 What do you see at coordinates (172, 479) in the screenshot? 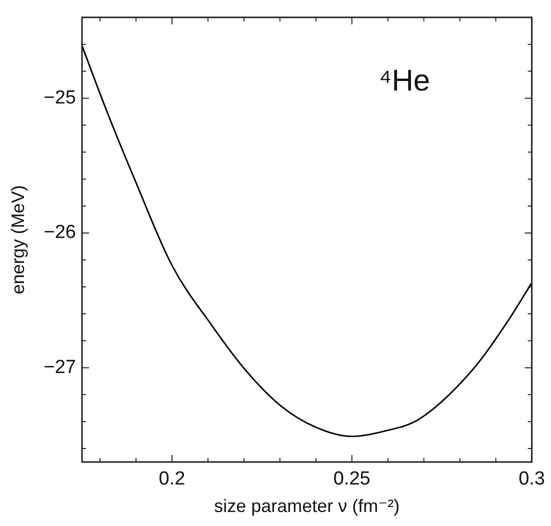
I see `x-tick-label: 0.2` at bounding box center [172, 479].